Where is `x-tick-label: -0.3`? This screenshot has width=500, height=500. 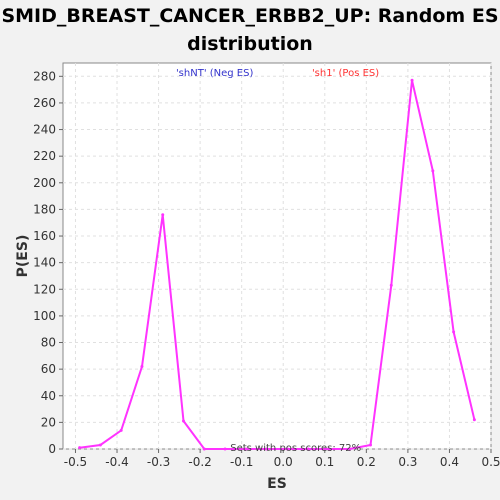 x-tick-label: -0.3 is located at coordinates (158, 462).